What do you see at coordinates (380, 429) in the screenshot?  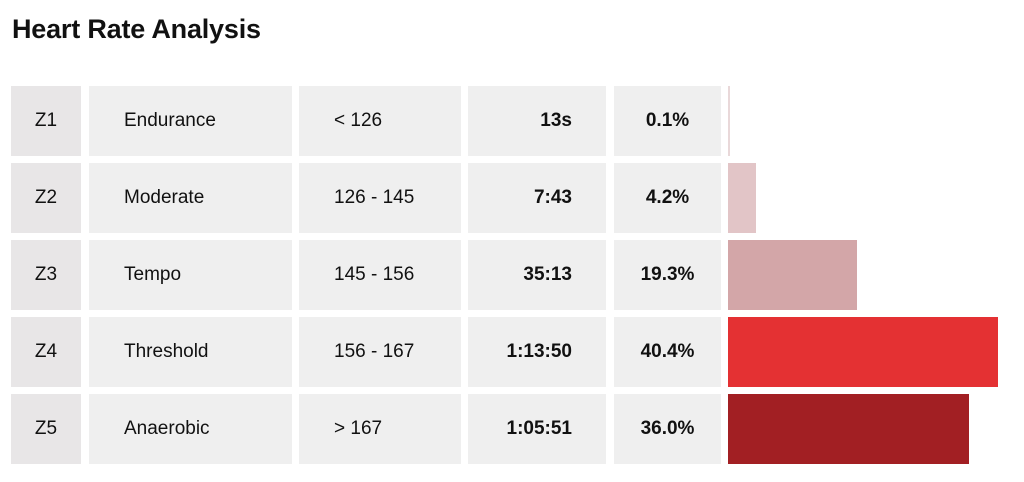 I see `heart-rate-range: > 167` at bounding box center [380, 429].